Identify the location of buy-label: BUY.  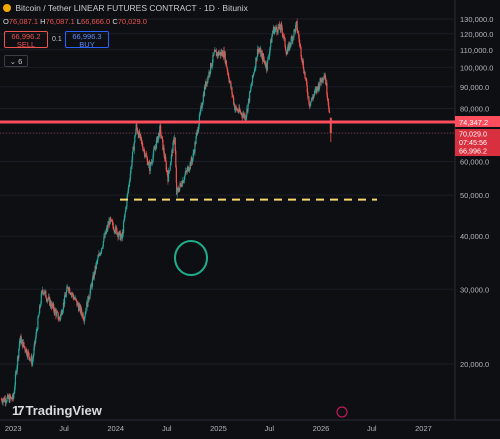
(87, 44).